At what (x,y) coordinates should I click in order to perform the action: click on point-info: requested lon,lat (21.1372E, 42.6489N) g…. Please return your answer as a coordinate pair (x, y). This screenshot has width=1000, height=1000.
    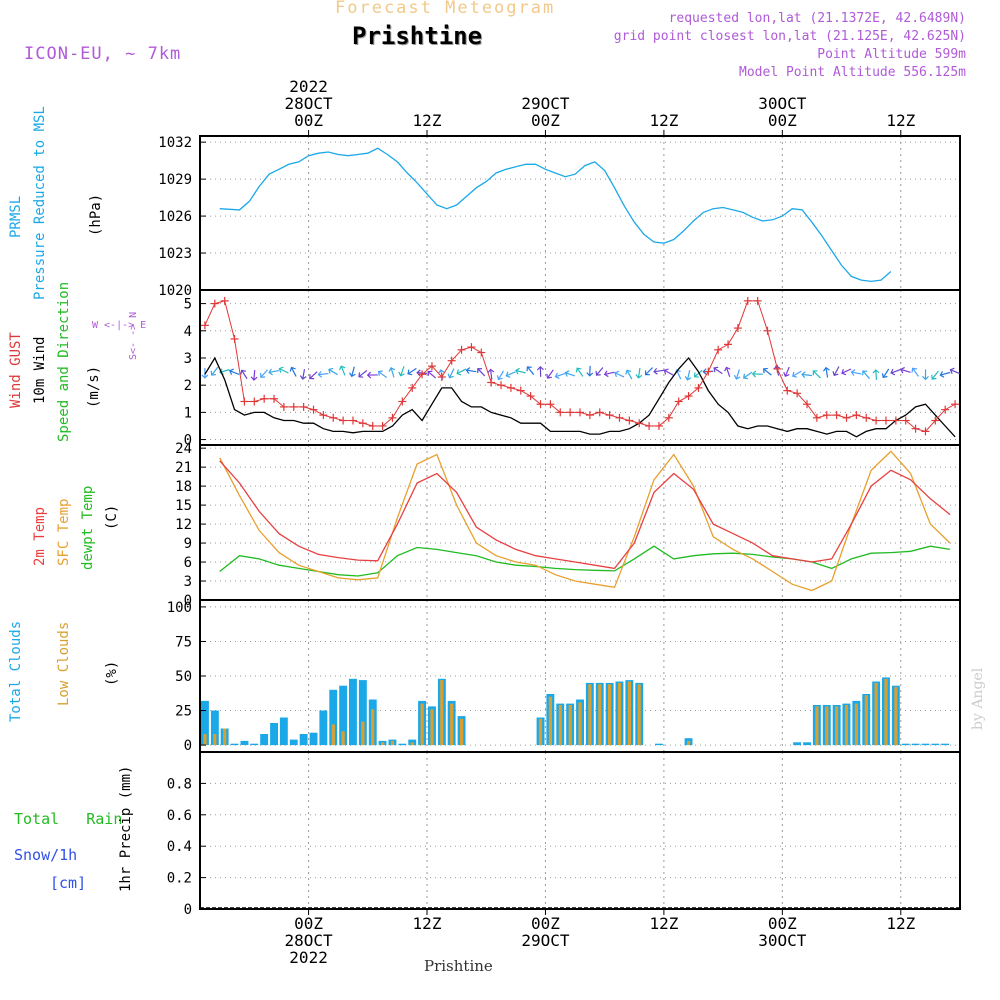
    Looking at the image, I should click on (790, 46).